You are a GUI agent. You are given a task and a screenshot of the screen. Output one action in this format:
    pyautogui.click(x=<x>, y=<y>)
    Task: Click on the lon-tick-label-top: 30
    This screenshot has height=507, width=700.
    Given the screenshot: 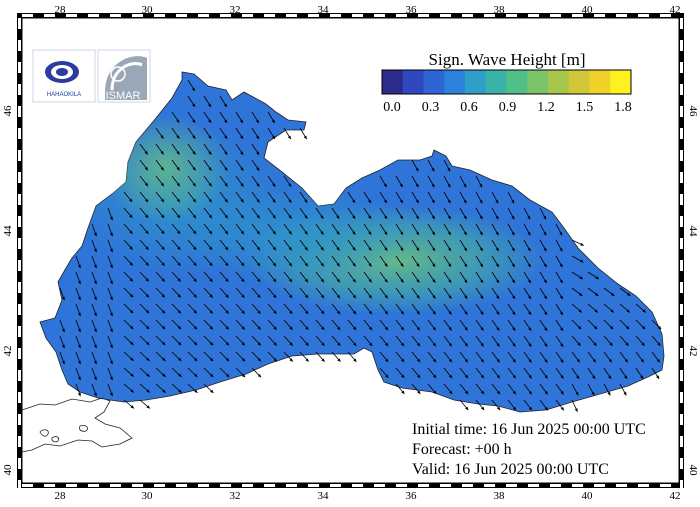 What is the action you would take?
    pyautogui.click(x=148, y=10)
    